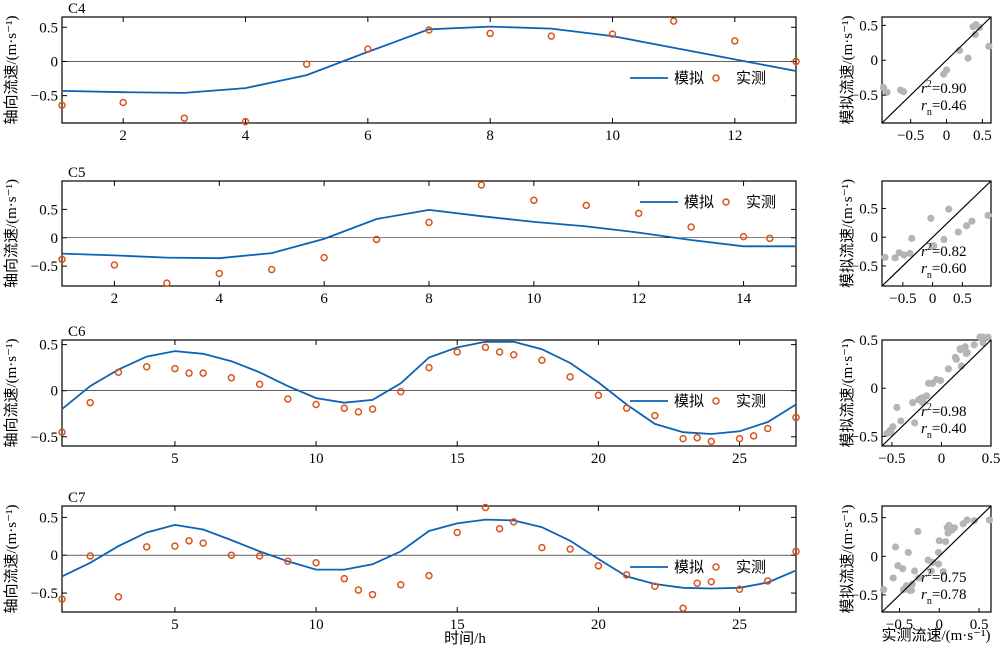 The image size is (1000, 649). Describe the element at coordinates (875, 61) in the screenshot. I see `scatter-y-tick-label: 0` at that location.